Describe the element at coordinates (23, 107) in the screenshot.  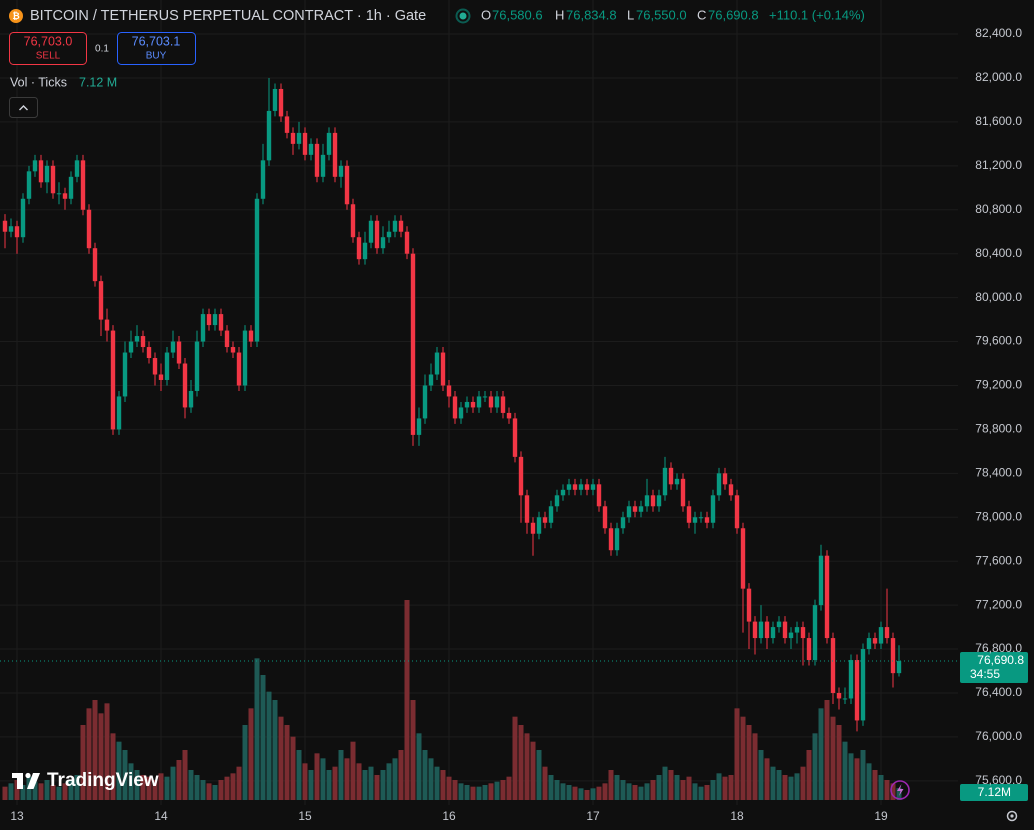
I see `collapse-button` at that location.